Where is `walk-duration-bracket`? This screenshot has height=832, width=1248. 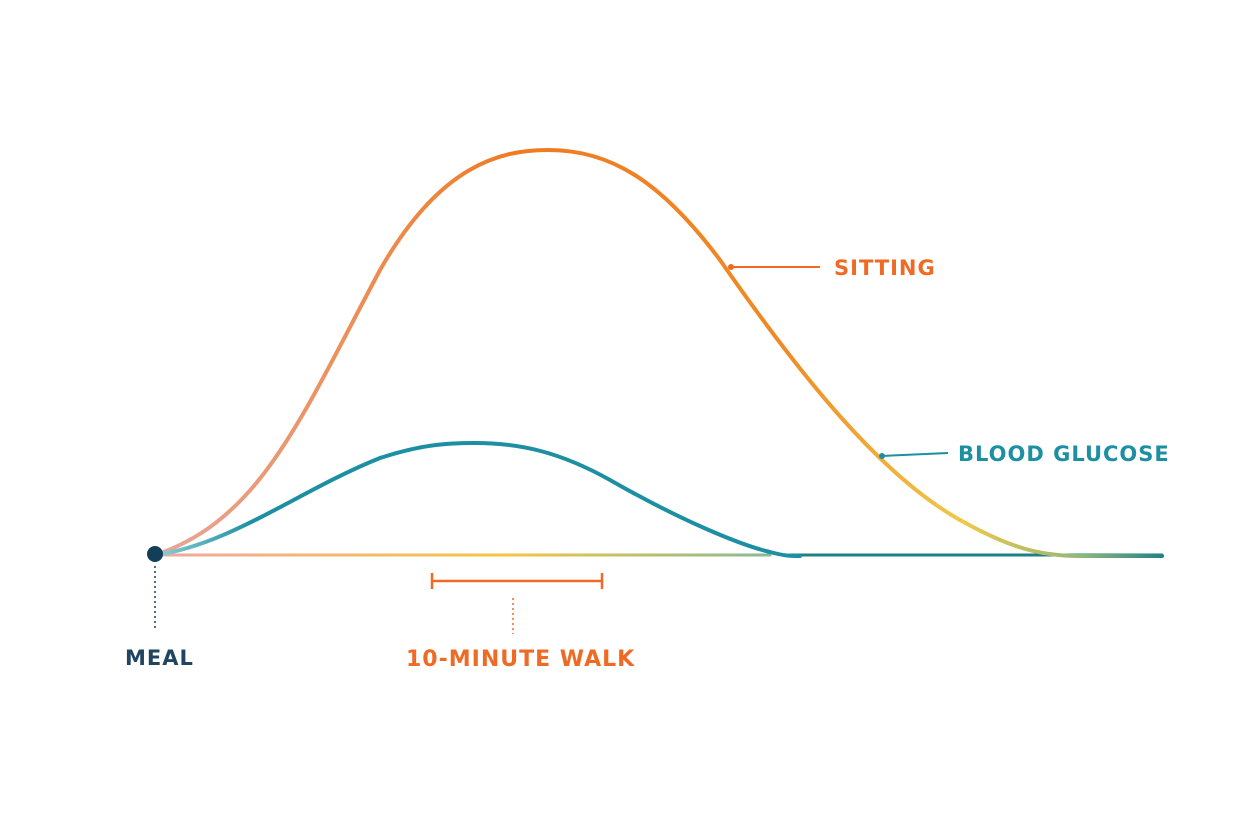 walk-duration-bracket is located at coordinates (517, 581).